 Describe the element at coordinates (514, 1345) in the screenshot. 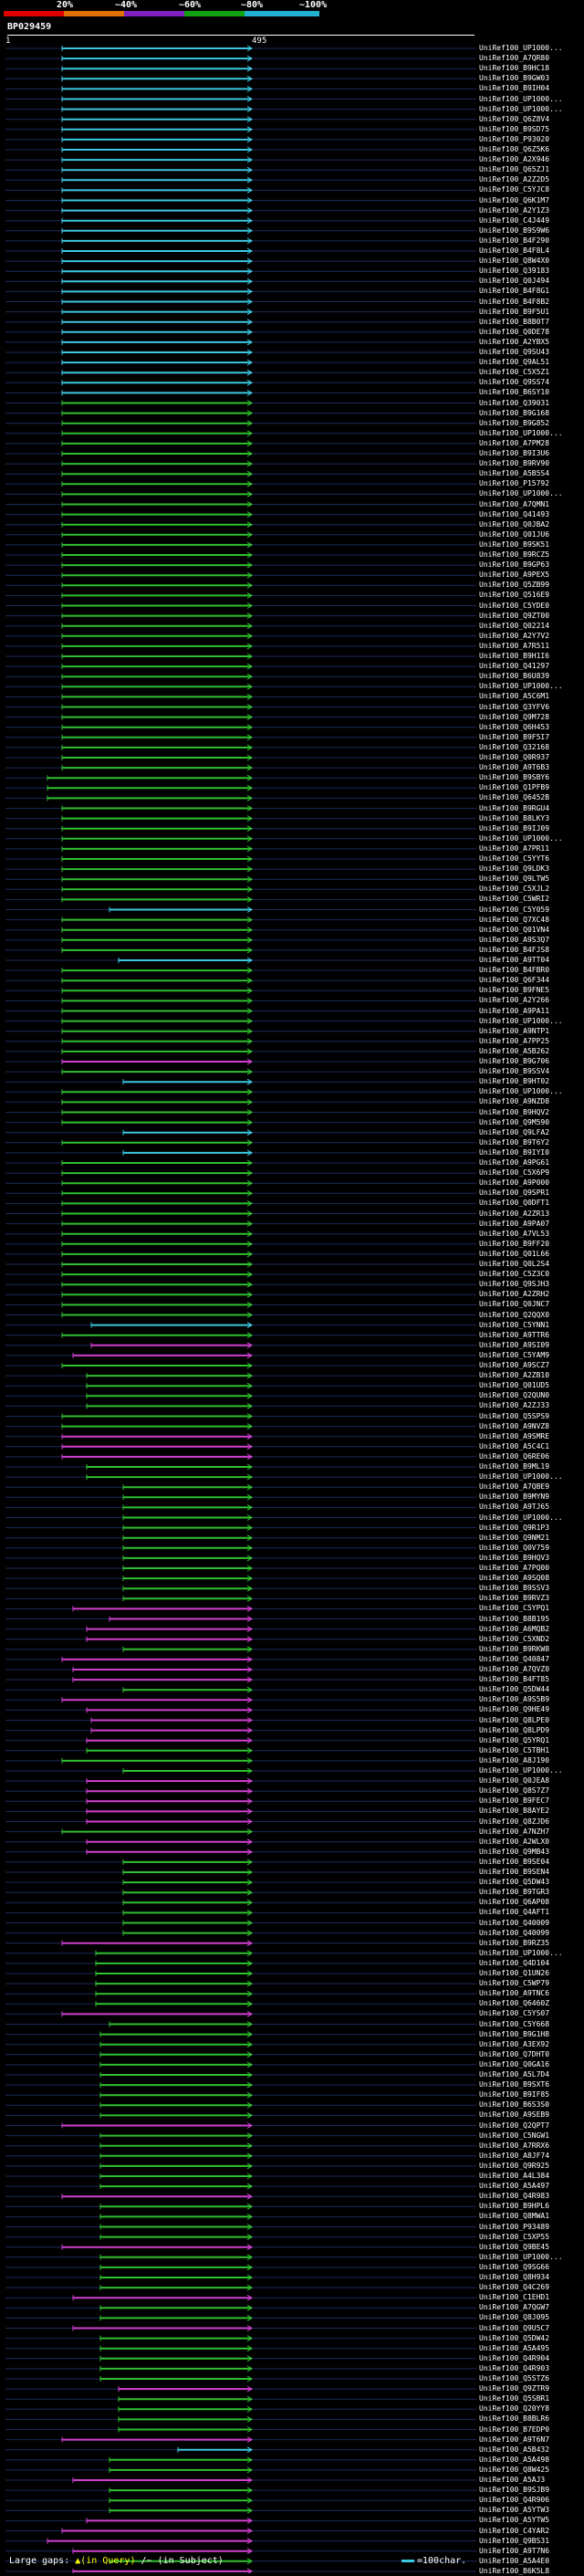

I see `hit-link: UniRef100_A9SI09` at that location.